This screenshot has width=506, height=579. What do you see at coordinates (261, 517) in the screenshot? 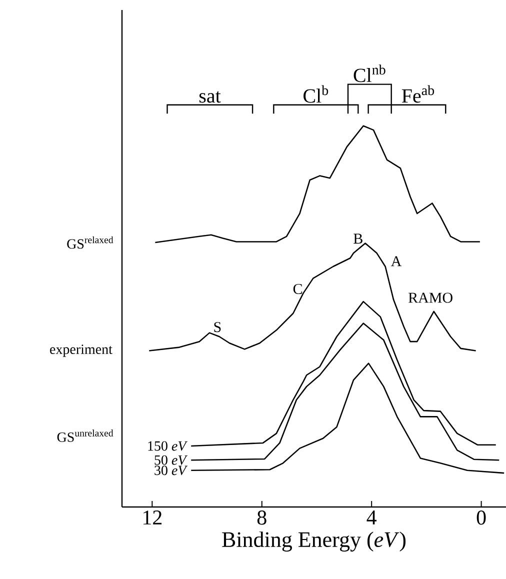
I see `x-tick-label: 8` at bounding box center [261, 517].